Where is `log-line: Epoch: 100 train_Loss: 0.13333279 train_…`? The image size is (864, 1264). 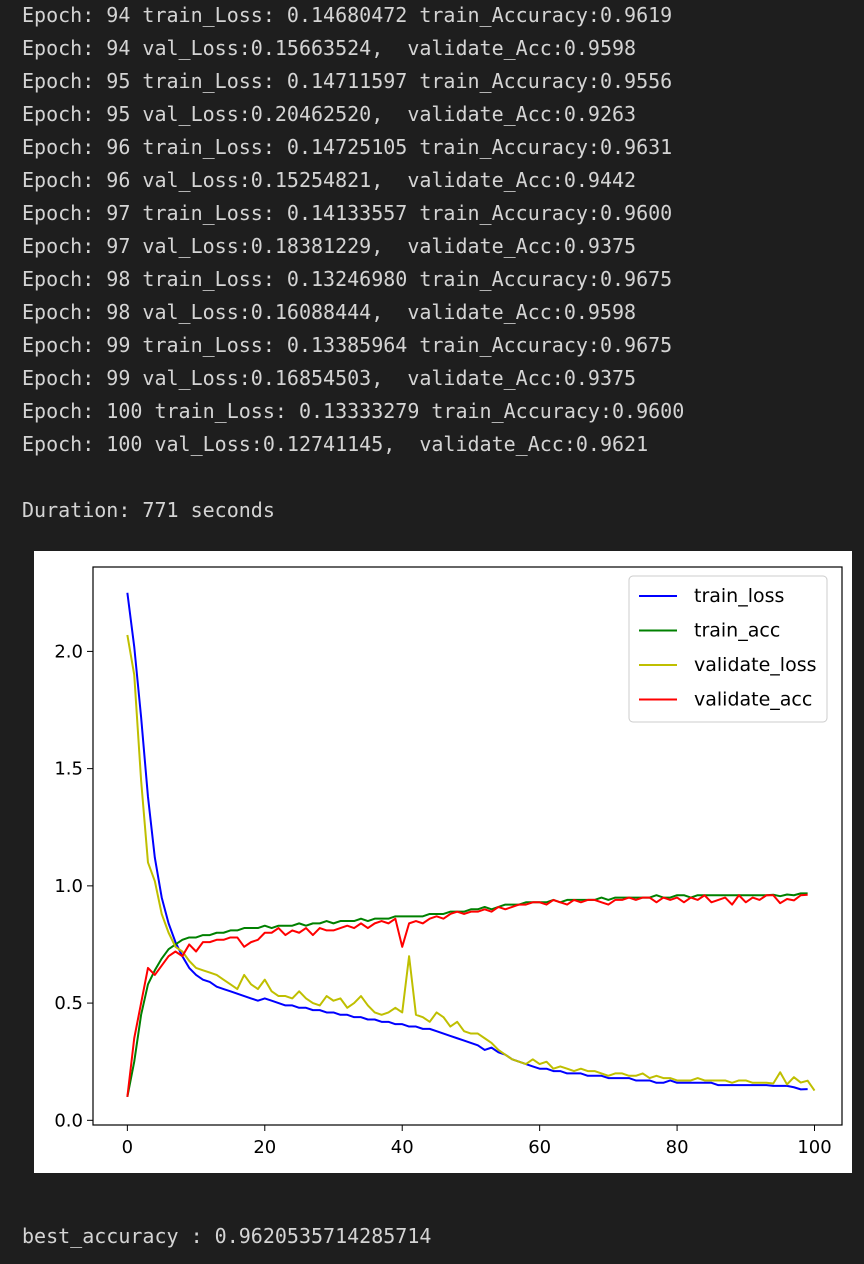
log-line: Epoch: 100 train_Loss: 0.13333279 train_… is located at coordinates (353, 411).